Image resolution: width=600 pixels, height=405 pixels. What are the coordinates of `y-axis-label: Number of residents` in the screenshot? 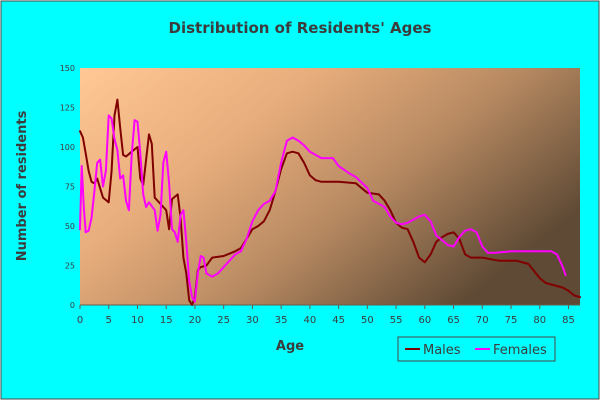 It's located at (22, 185).